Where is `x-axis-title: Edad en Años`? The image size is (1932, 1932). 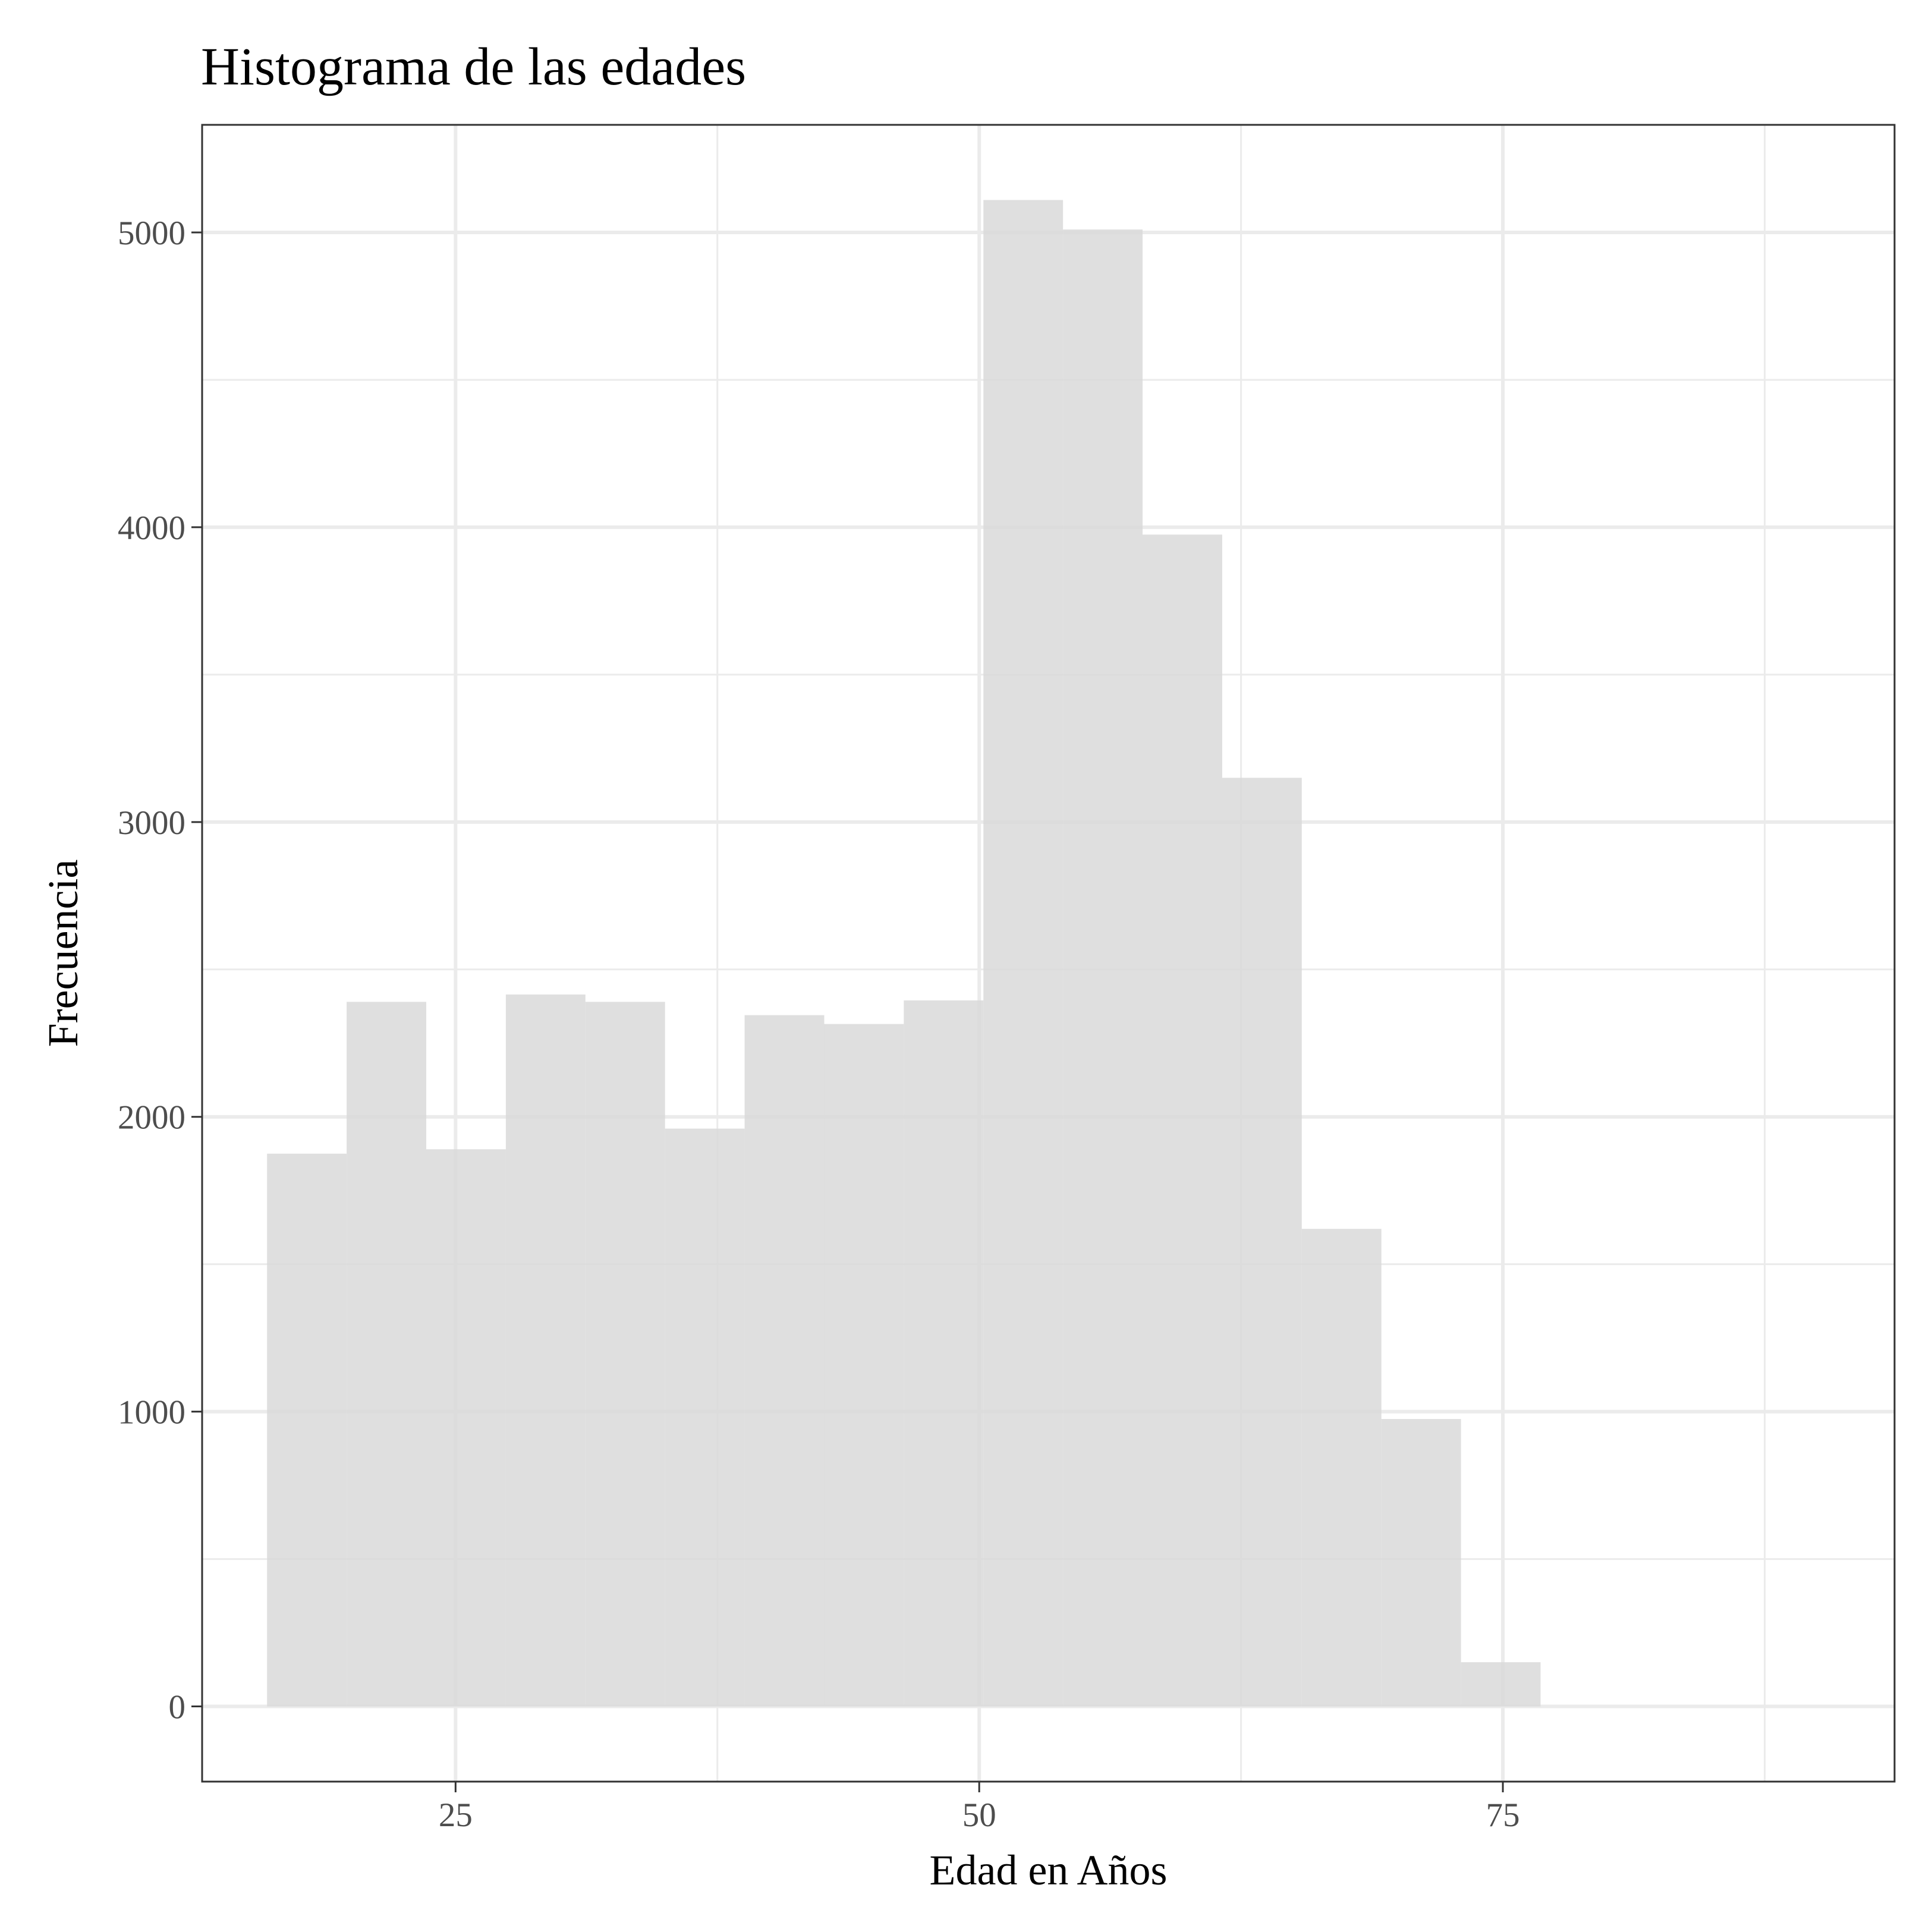
x-axis-title: Edad en Años is located at coordinates (1049, 1870).